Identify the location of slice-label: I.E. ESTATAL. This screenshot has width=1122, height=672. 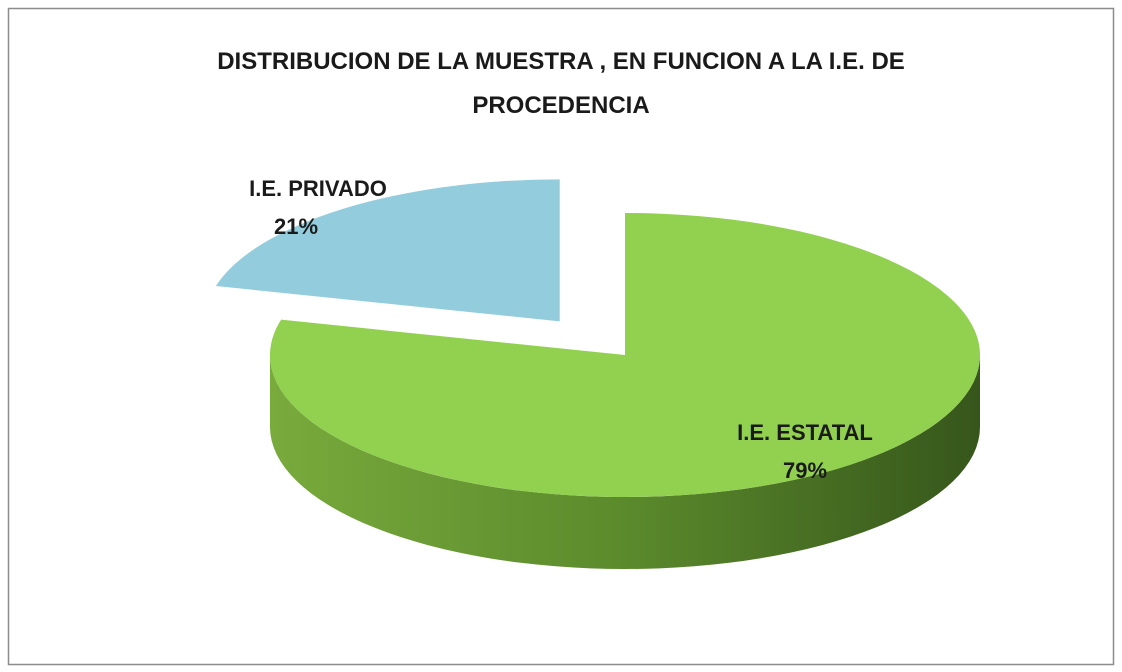
(805, 432).